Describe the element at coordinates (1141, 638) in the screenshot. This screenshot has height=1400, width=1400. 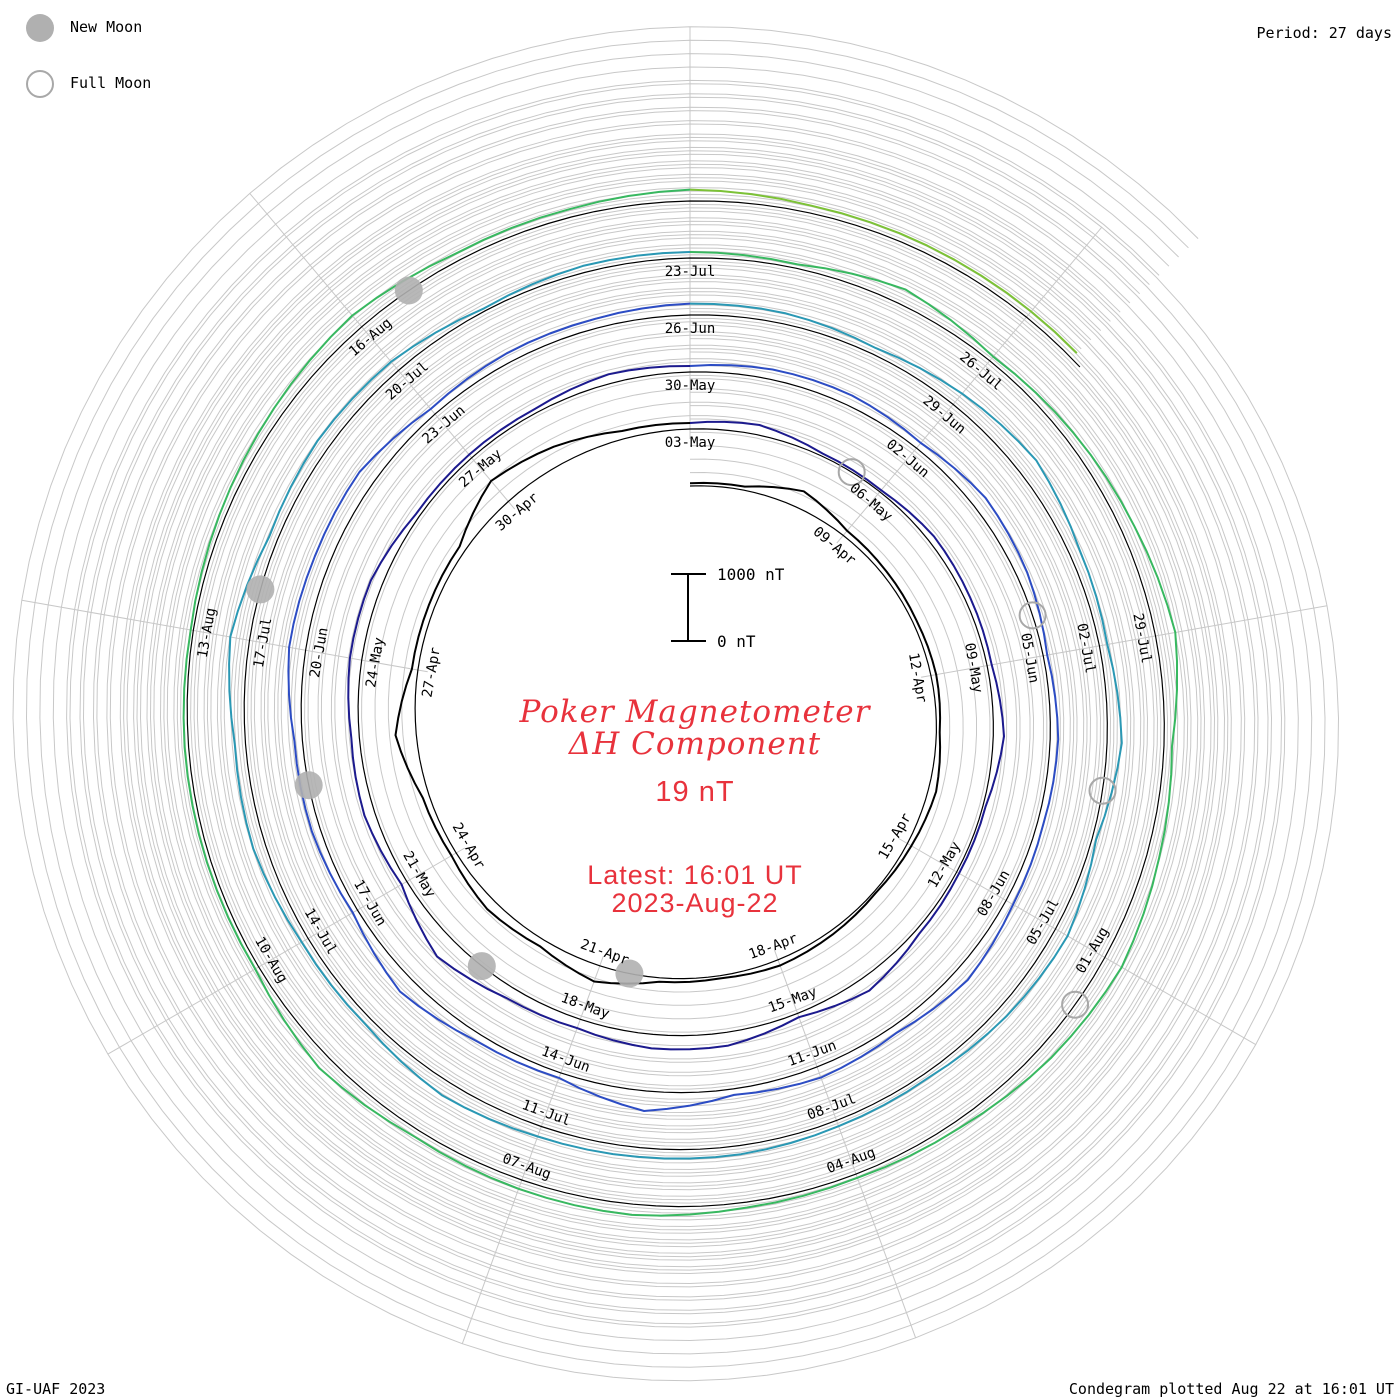
I see `date-label-29-jul: 29-Jul` at that location.